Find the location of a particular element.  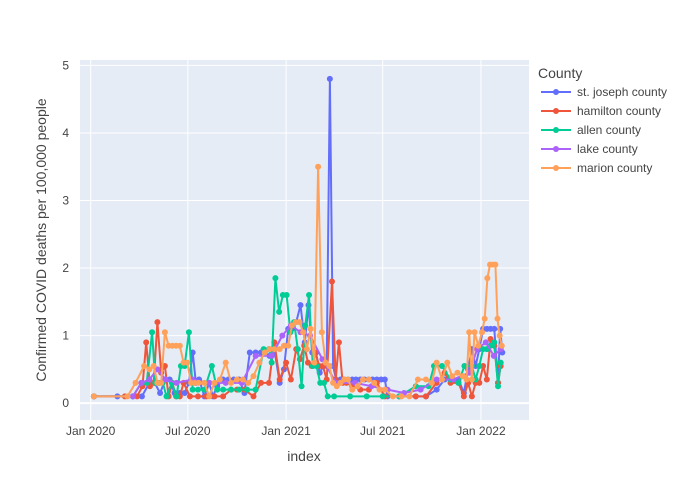

legend-label: allen county is located at coordinates (609, 130).